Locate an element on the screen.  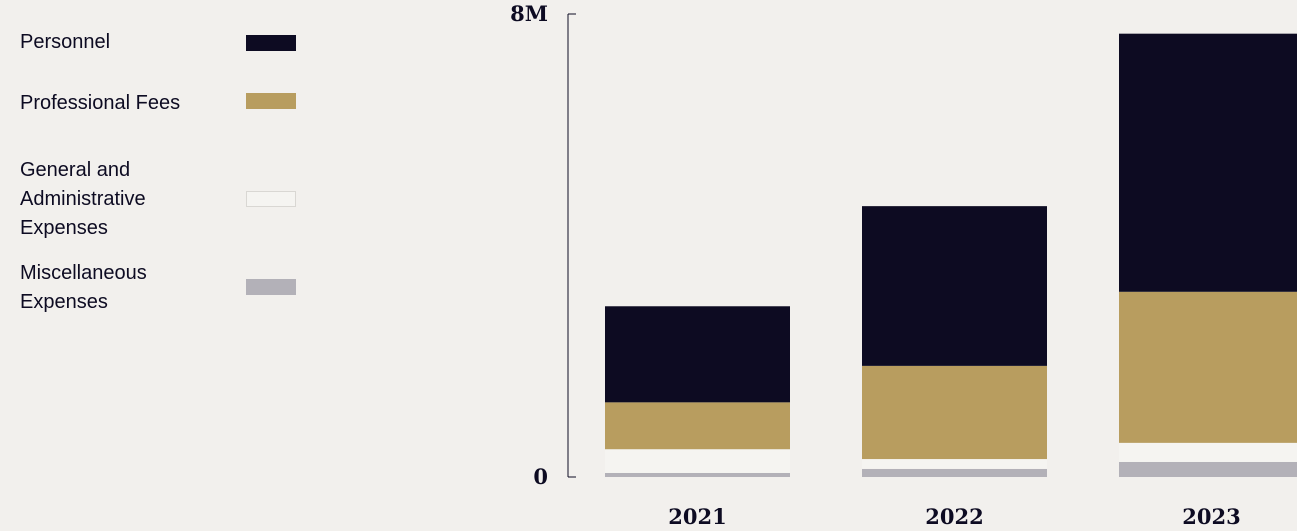
legend-label: Professional Fees is located at coordinates (100, 103).